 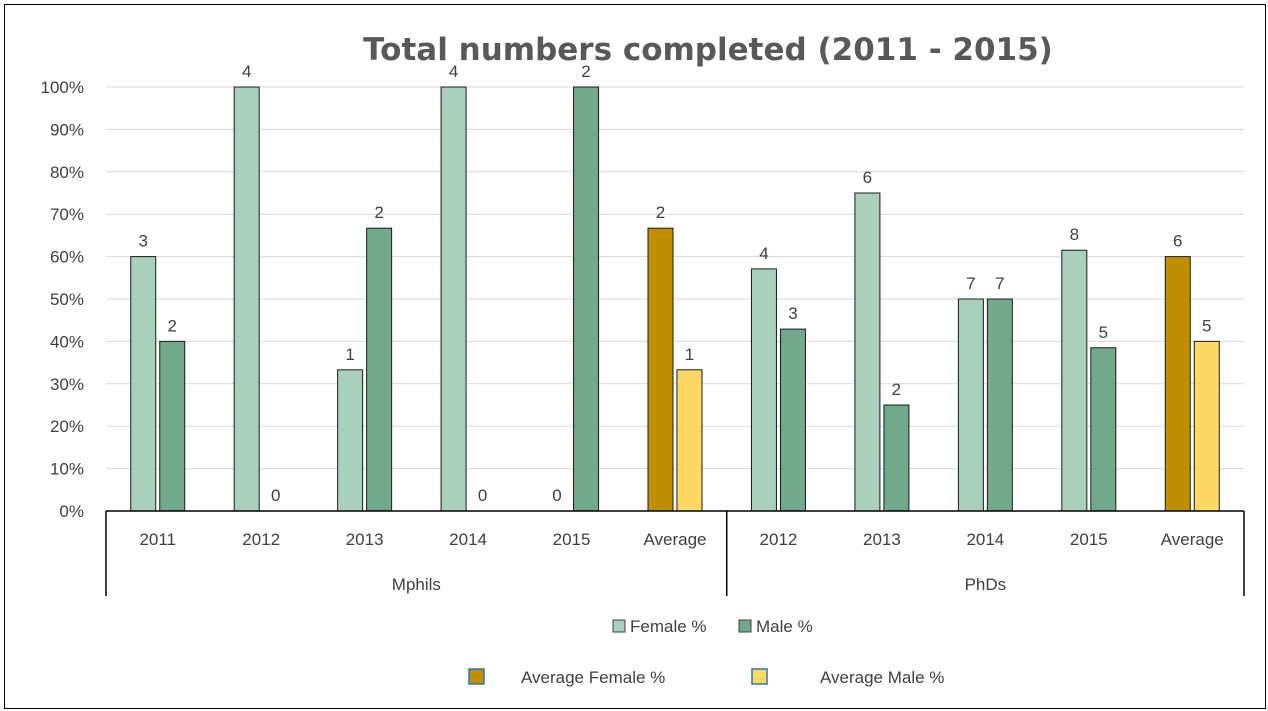 What do you see at coordinates (1074, 234) in the screenshot?
I see `data-label: 8` at bounding box center [1074, 234].